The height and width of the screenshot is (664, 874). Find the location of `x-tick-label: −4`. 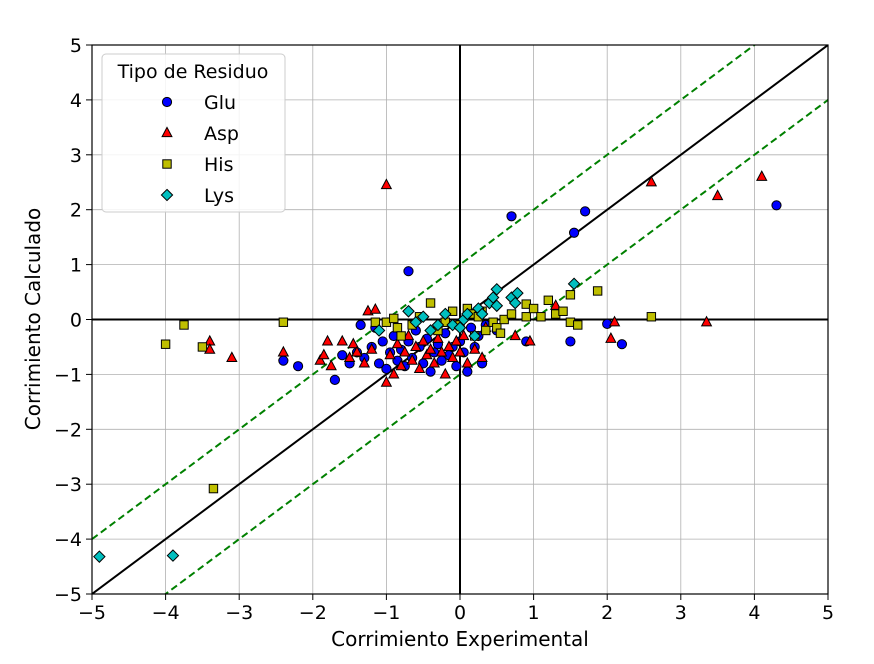

x-tick-label: −4 is located at coordinates (166, 613).